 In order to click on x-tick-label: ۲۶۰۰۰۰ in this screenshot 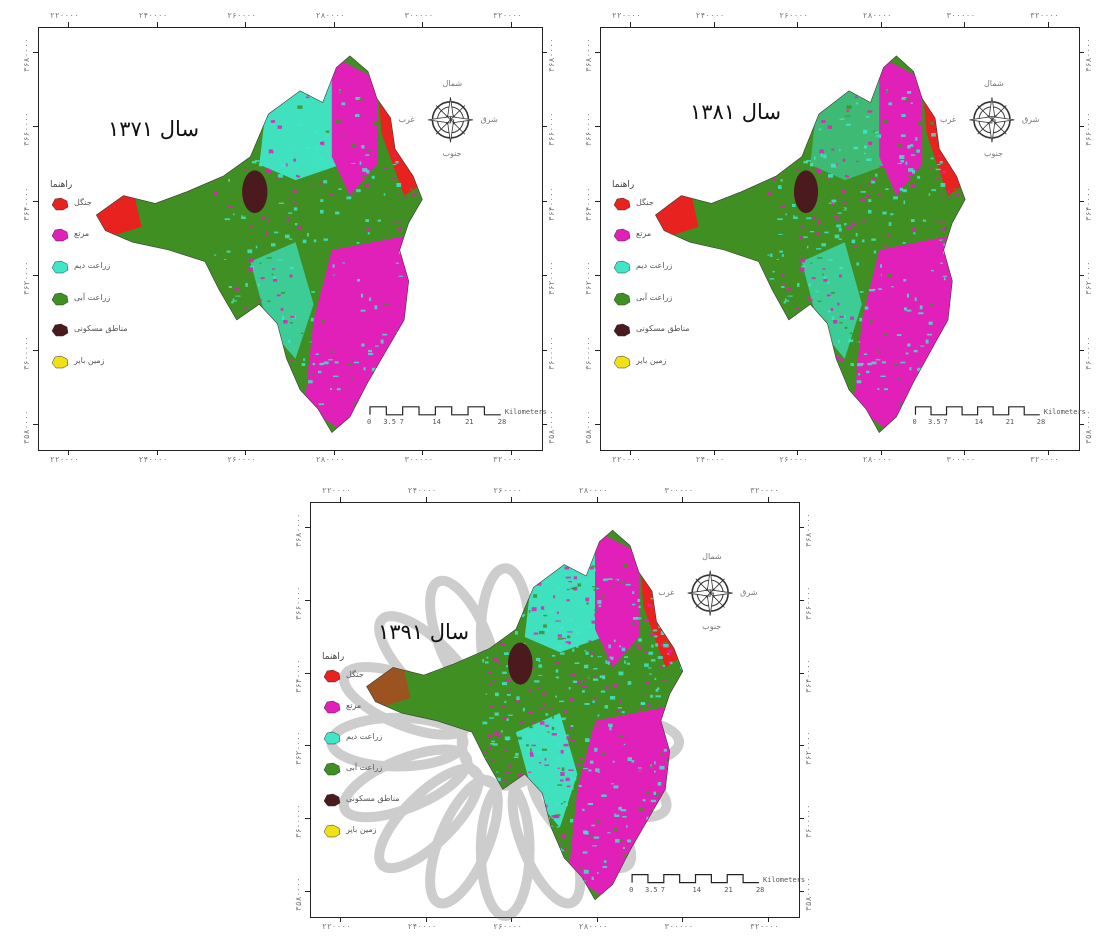, I will do `click(794, 15)`.